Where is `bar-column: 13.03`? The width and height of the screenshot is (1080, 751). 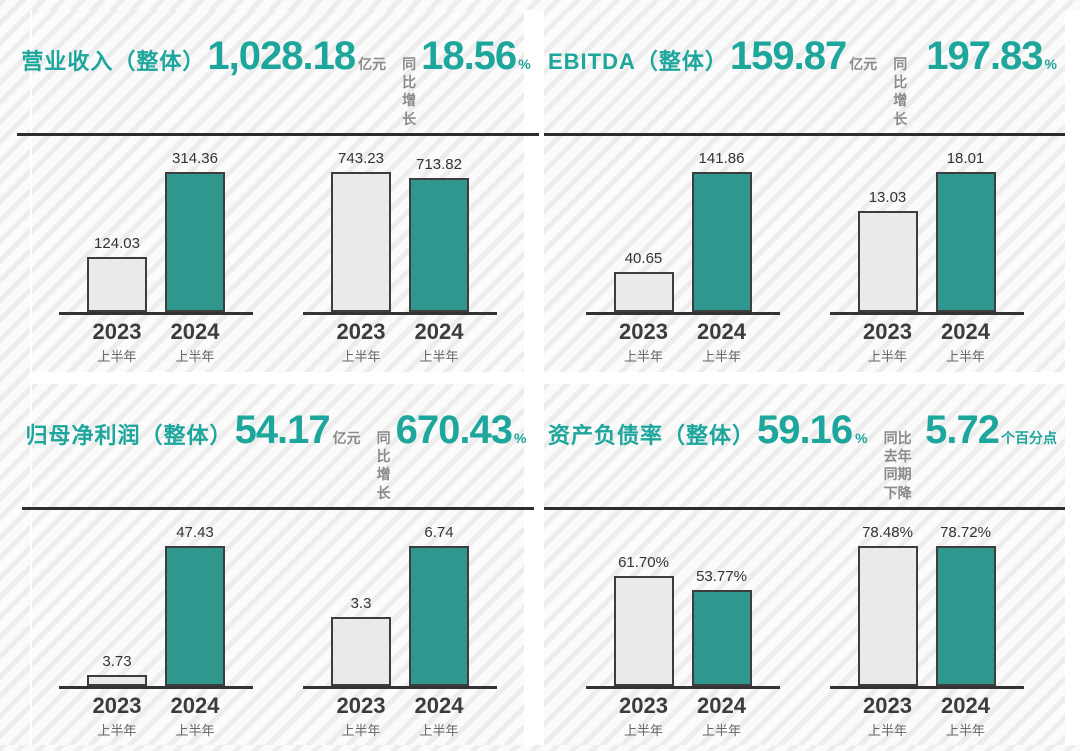 bar-column: 13.03 is located at coordinates (887, 250).